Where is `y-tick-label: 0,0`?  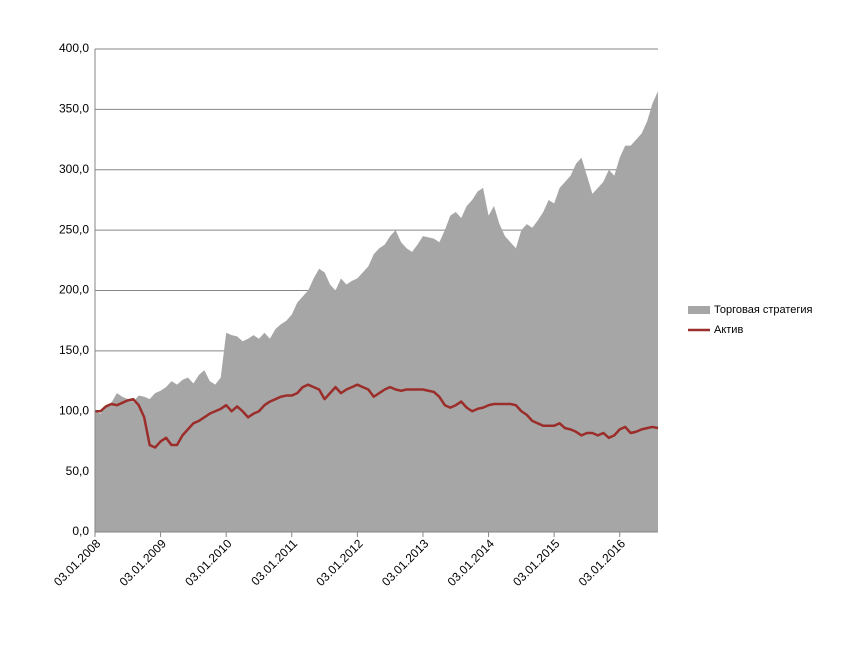 y-tick-label: 0,0 is located at coordinates (80, 531).